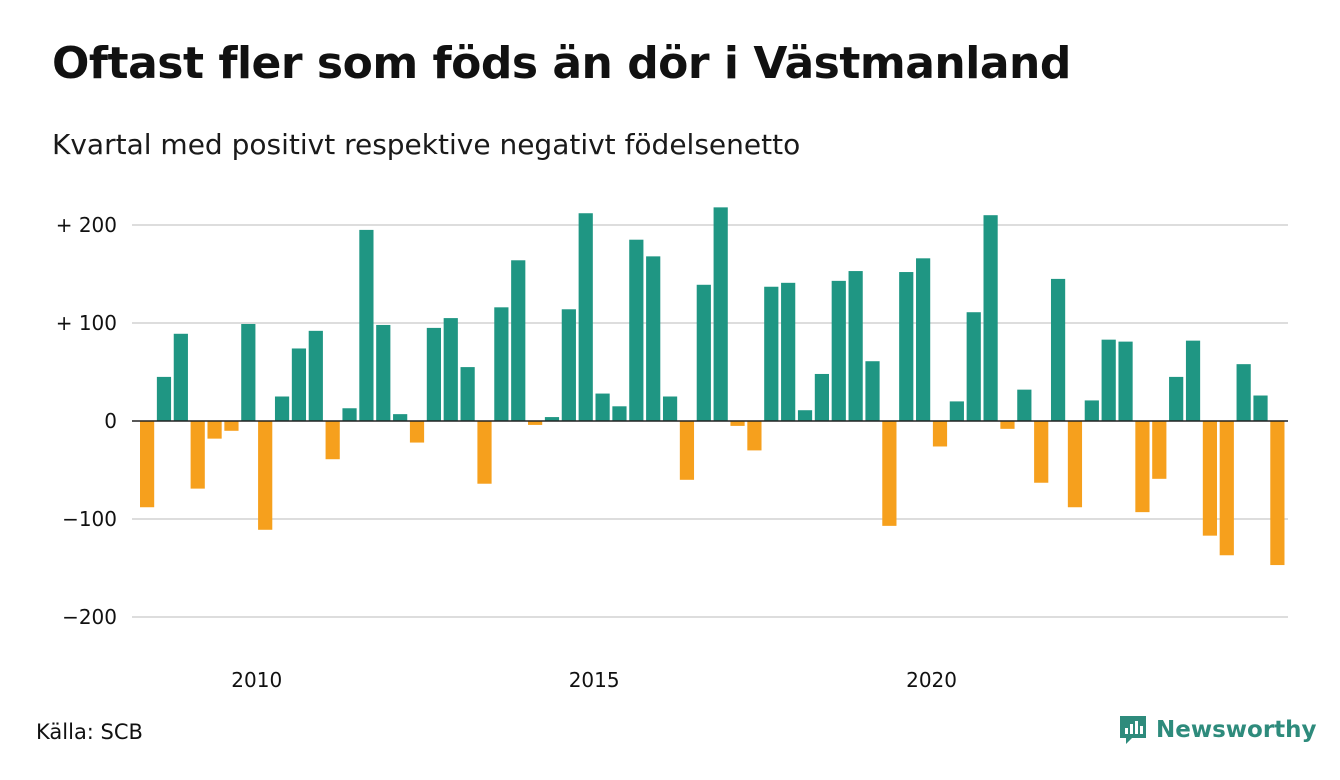  I want to click on y-tick-label: + 200, so click(86, 225).